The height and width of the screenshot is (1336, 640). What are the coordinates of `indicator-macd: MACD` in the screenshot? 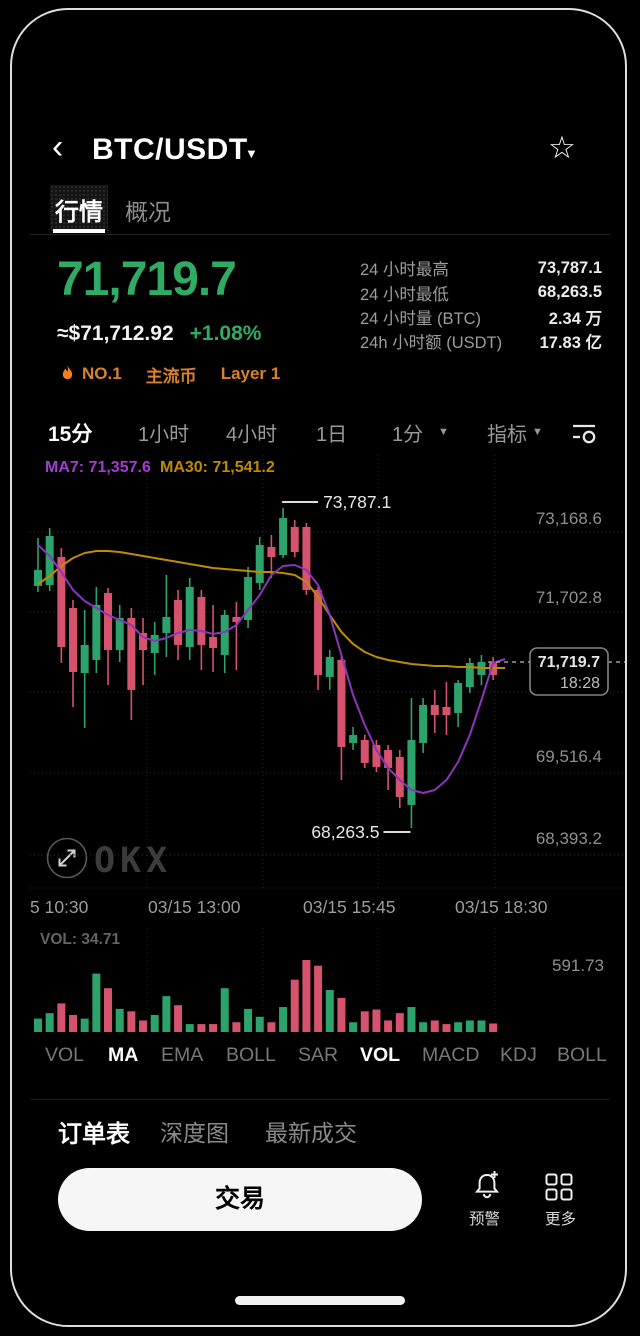 It's located at (451, 1055).